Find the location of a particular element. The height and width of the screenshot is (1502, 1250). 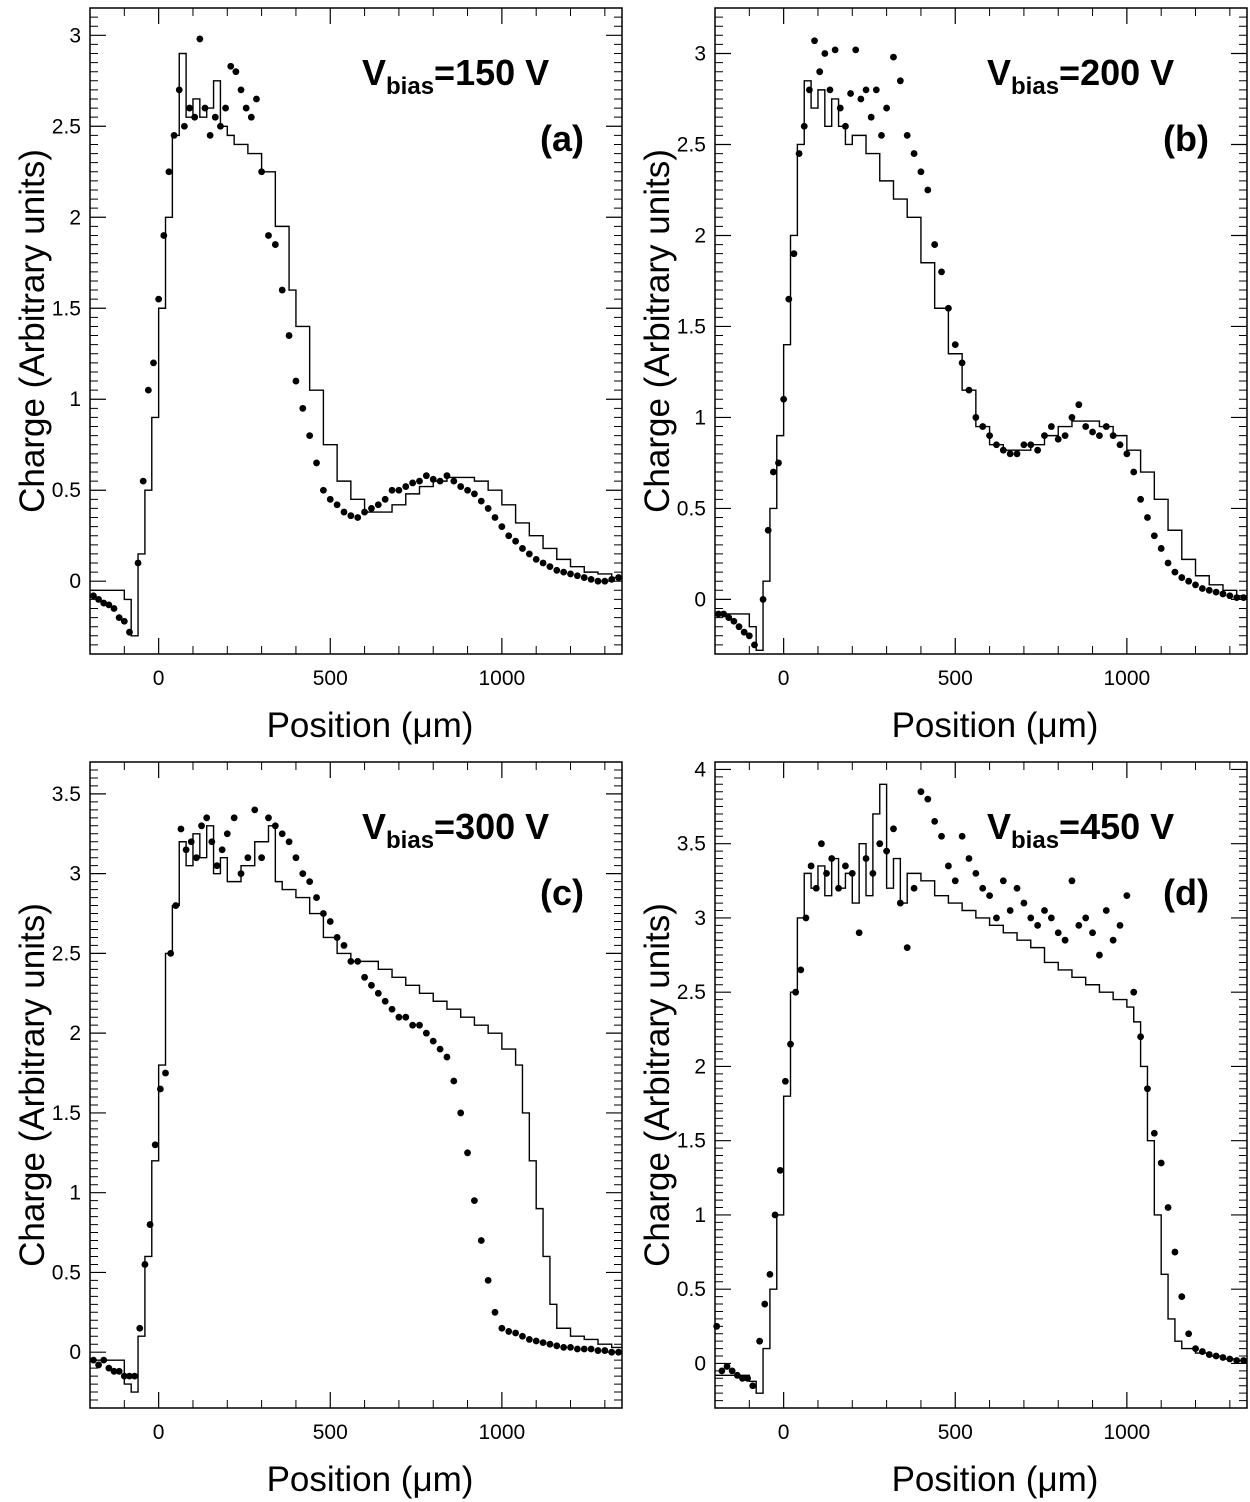

bias-value: =300 V is located at coordinates (491, 826).